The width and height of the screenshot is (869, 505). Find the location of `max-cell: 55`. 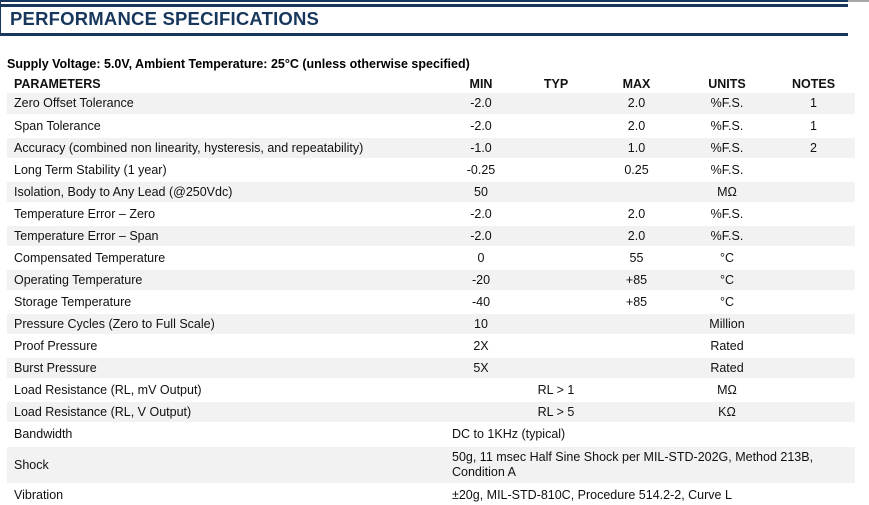

max-cell: 55 is located at coordinates (636, 257).